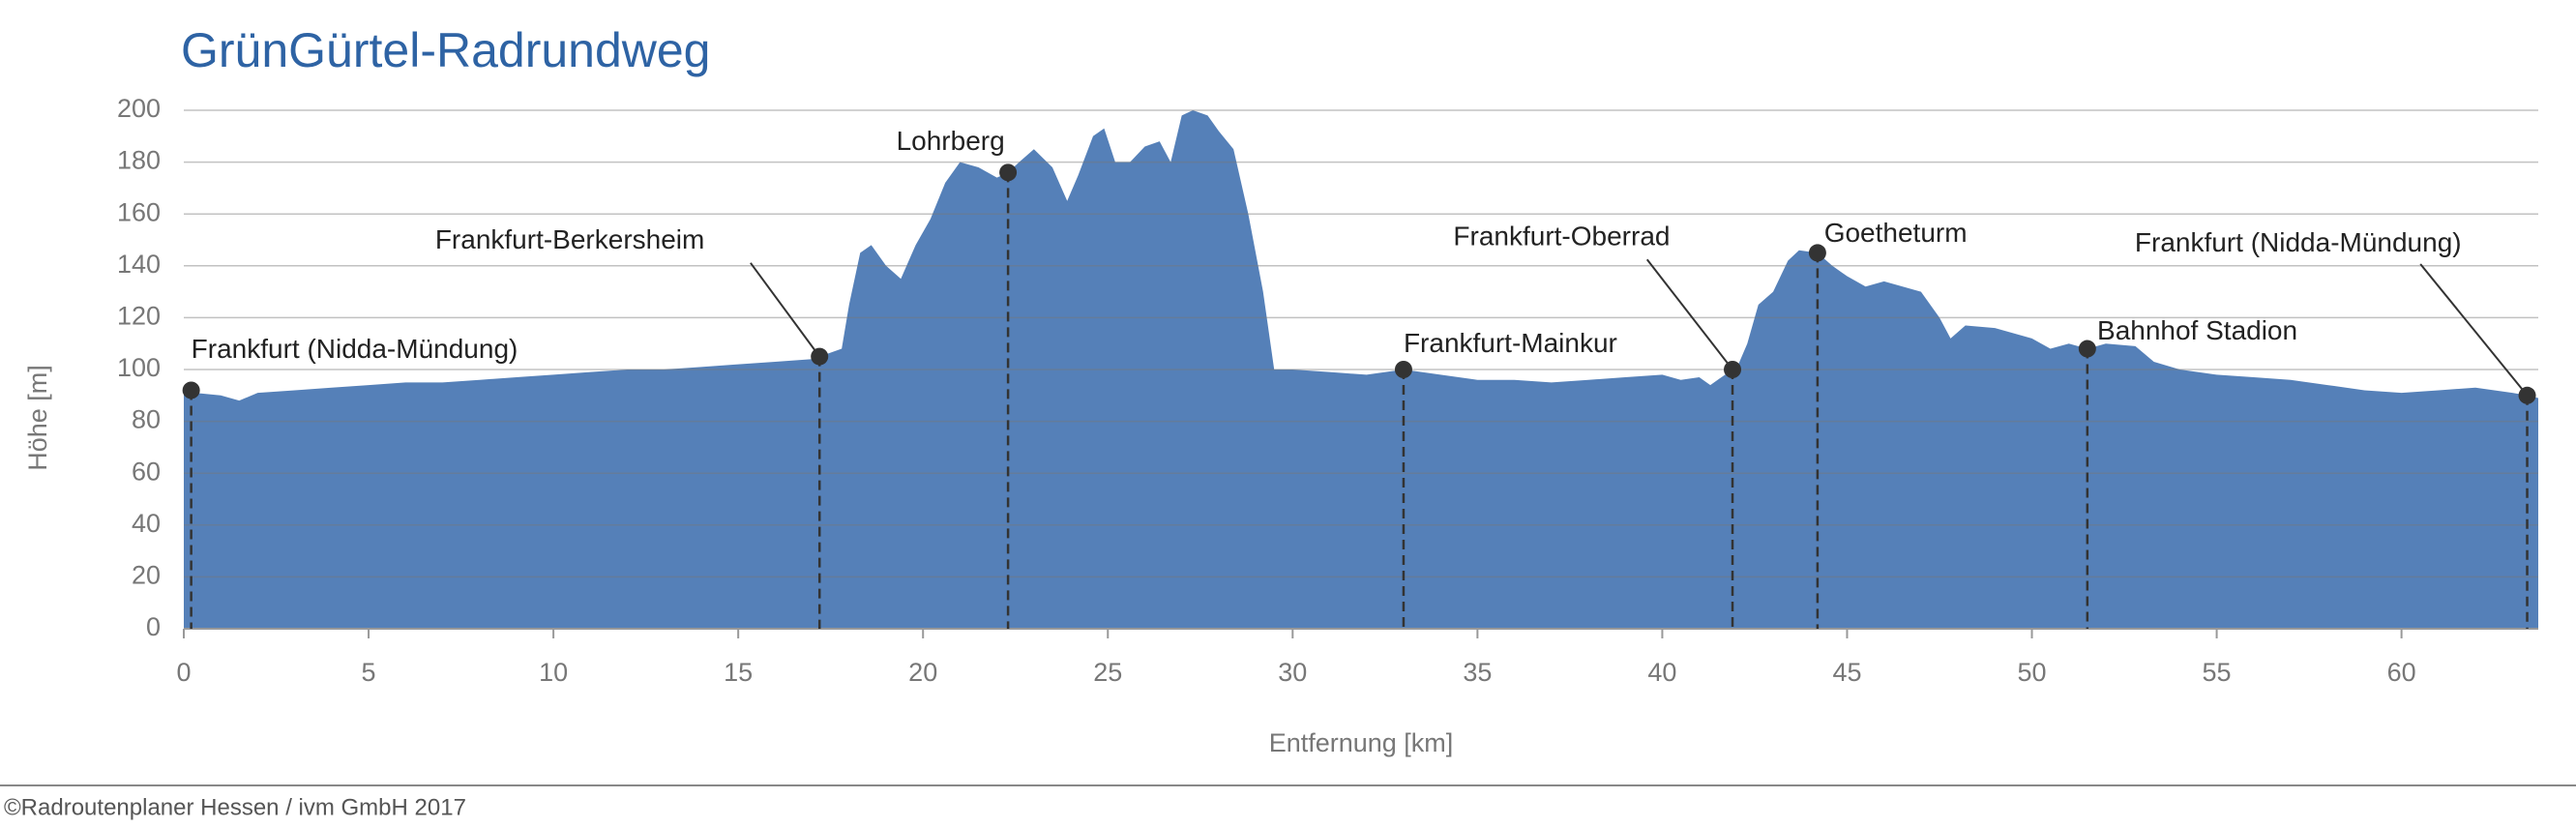  Describe the element at coordinates (139, 264) in the screenshot. I see `y-tick-label: 140` at that location.